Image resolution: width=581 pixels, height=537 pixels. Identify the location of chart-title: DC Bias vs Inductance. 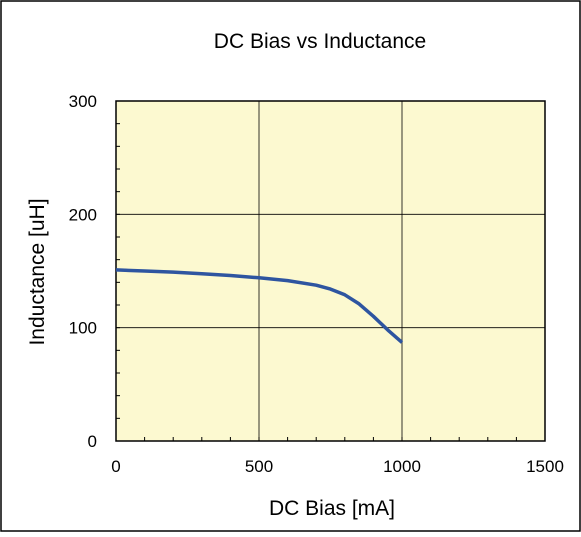
(320, 41).